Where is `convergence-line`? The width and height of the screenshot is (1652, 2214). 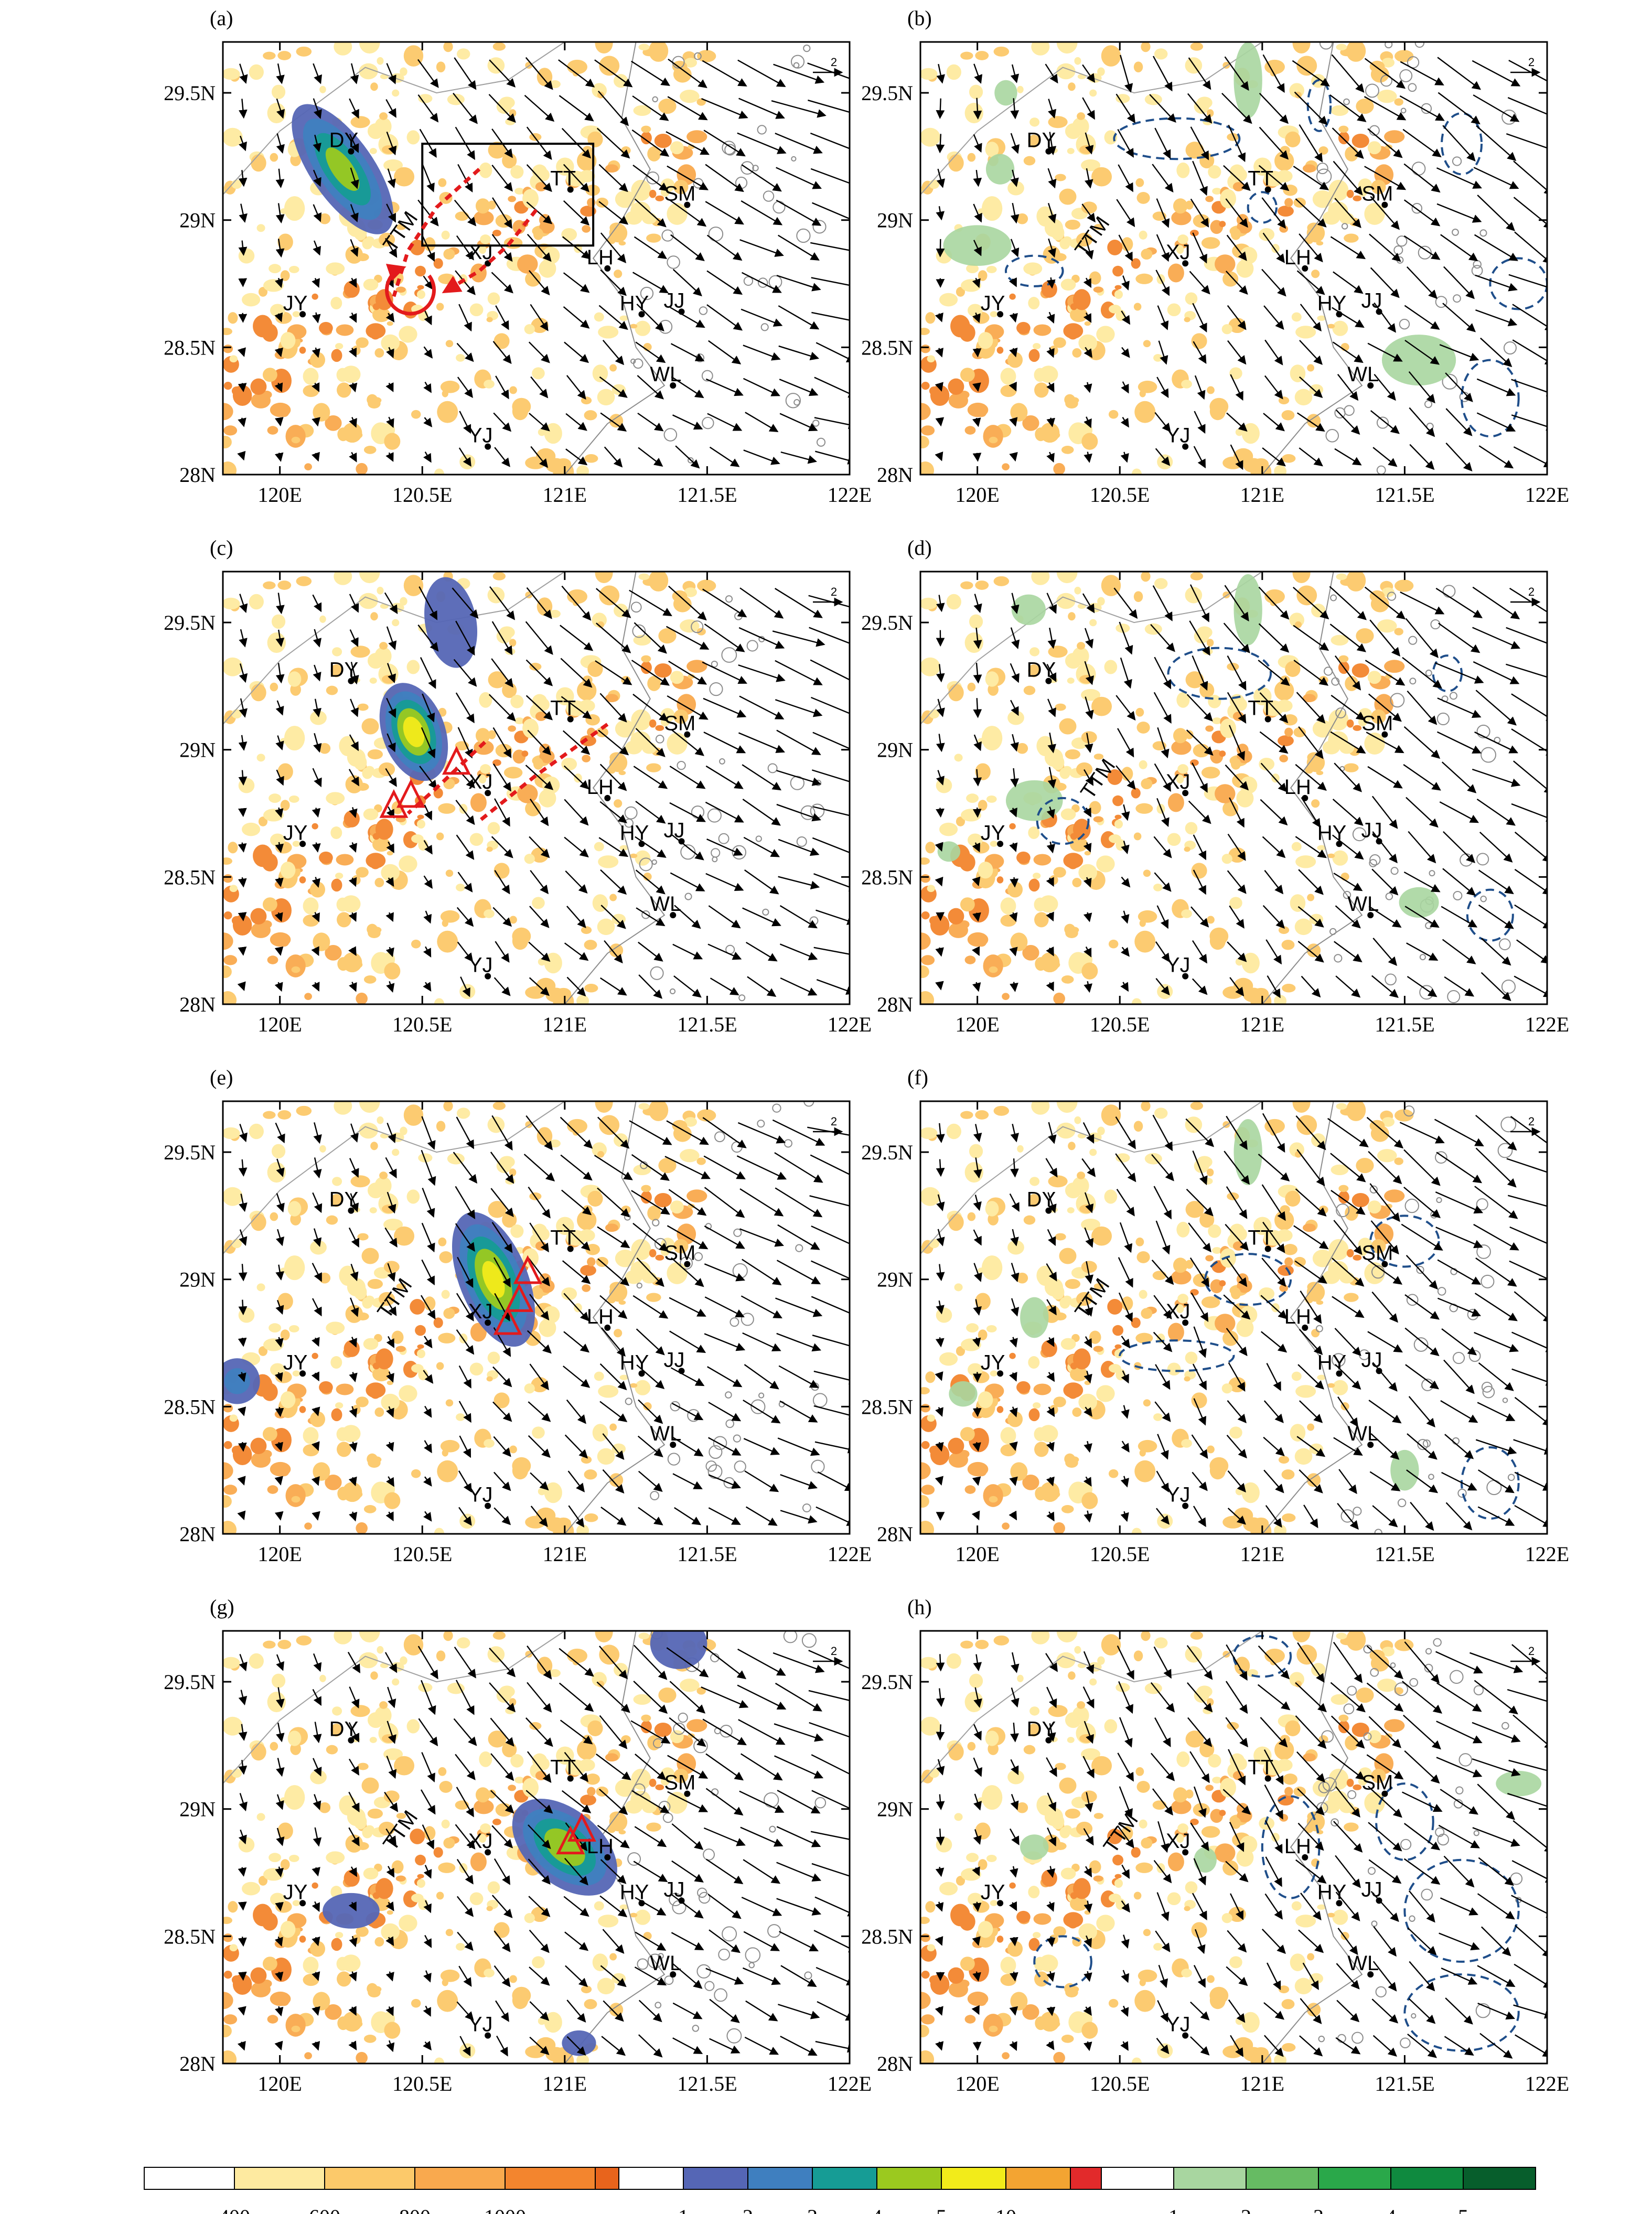 convergence-line is located at coordinates (490, 251).